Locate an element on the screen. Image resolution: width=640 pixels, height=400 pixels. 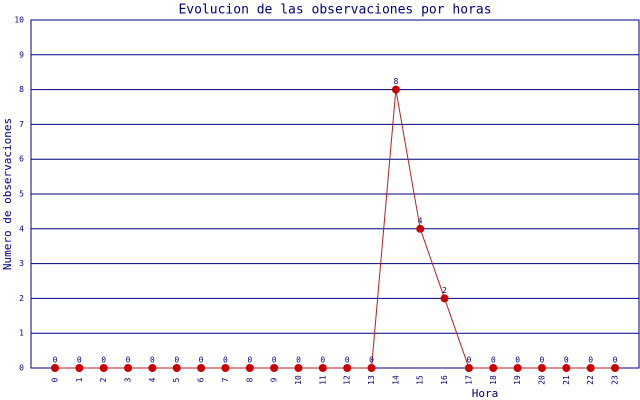
x-tick-label: 19 is located at coordinates (517, 380).